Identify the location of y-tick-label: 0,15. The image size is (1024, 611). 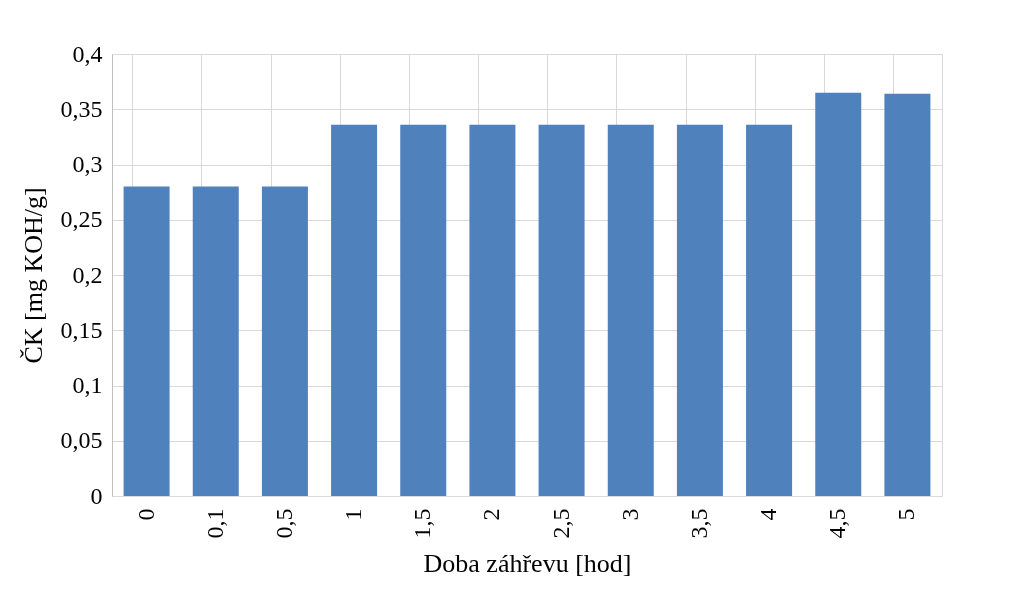
(81, 329).